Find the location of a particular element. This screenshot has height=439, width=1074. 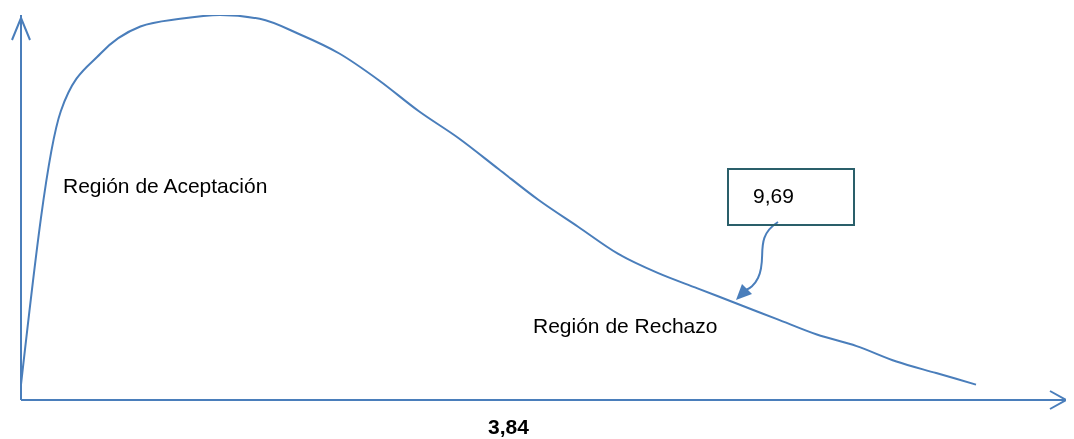

annotation: 9,69 is located at coordinates (791, 197).